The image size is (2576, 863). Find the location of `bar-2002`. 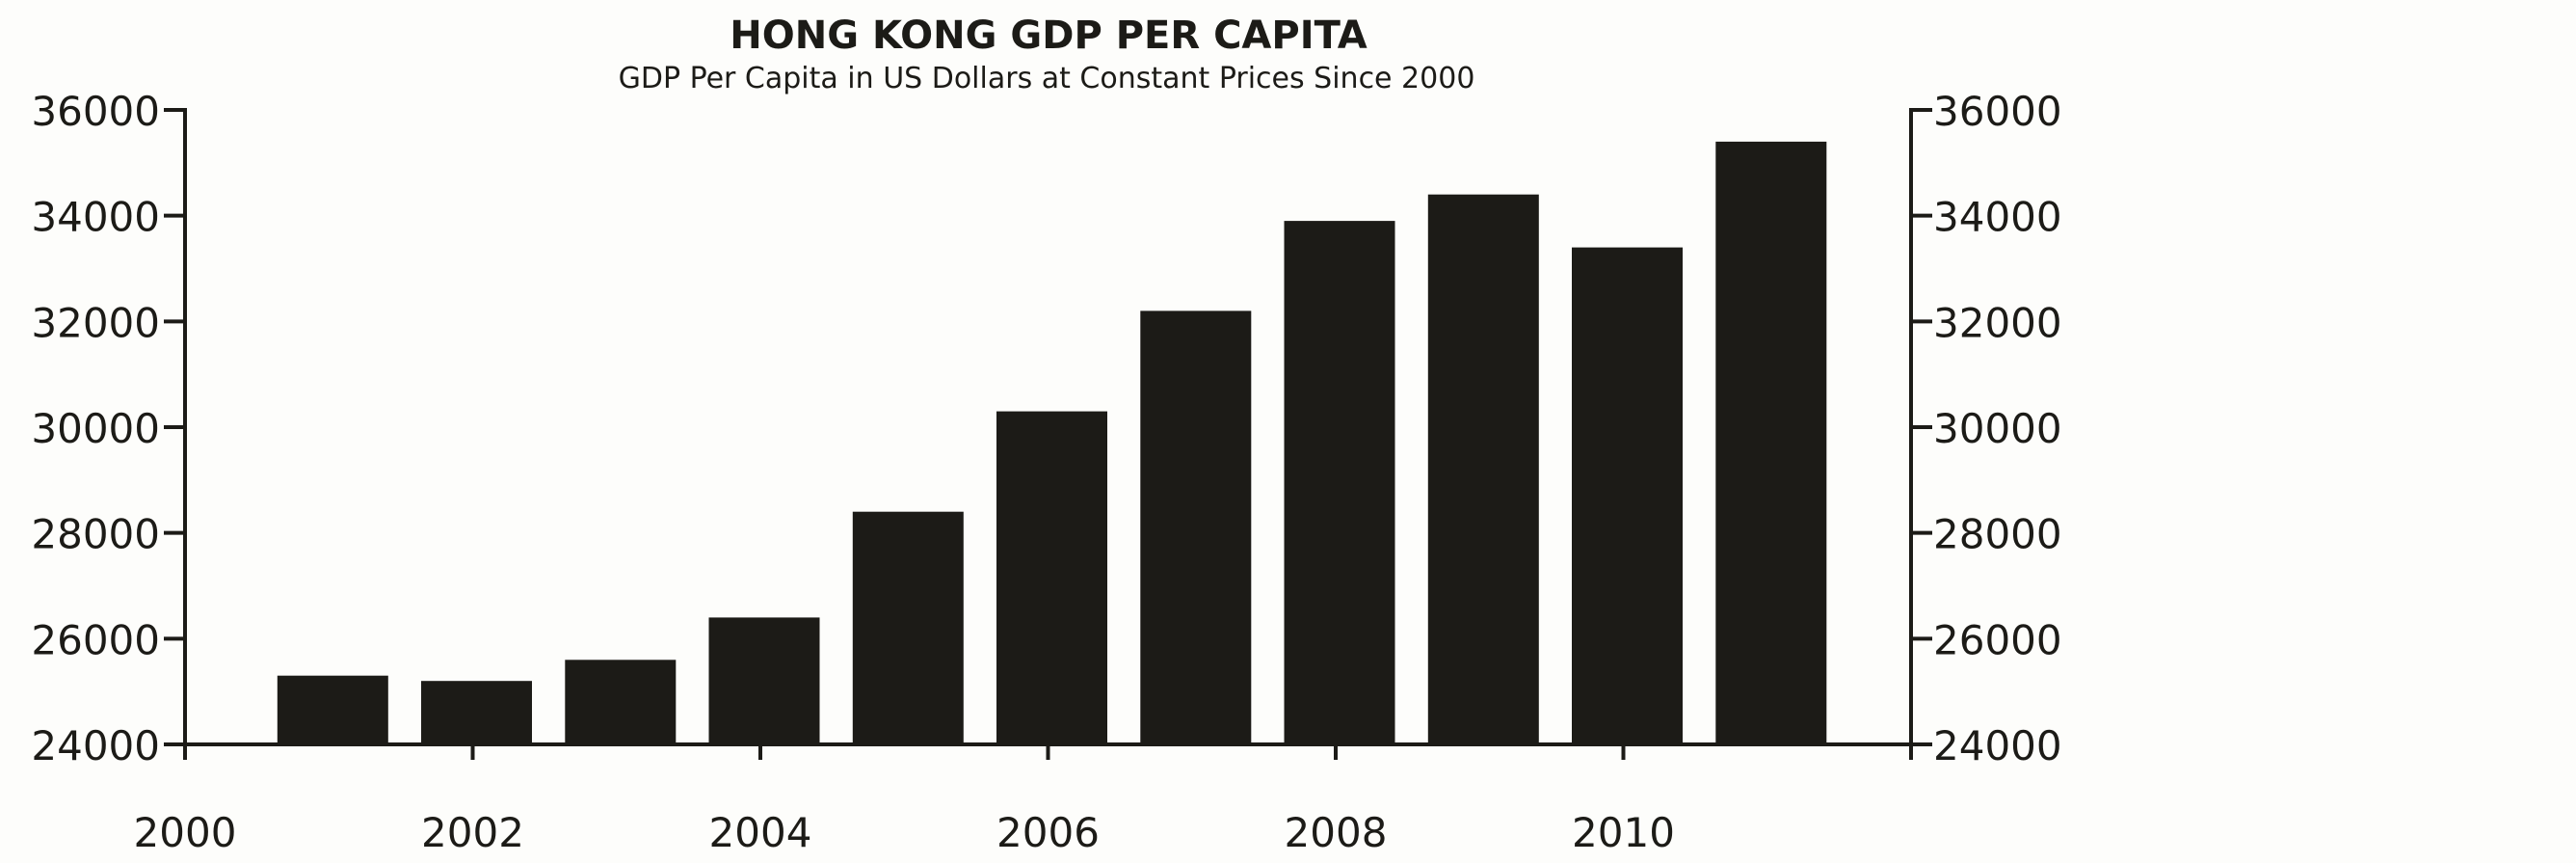

bar-2002 is located at coordinates (476, 713).